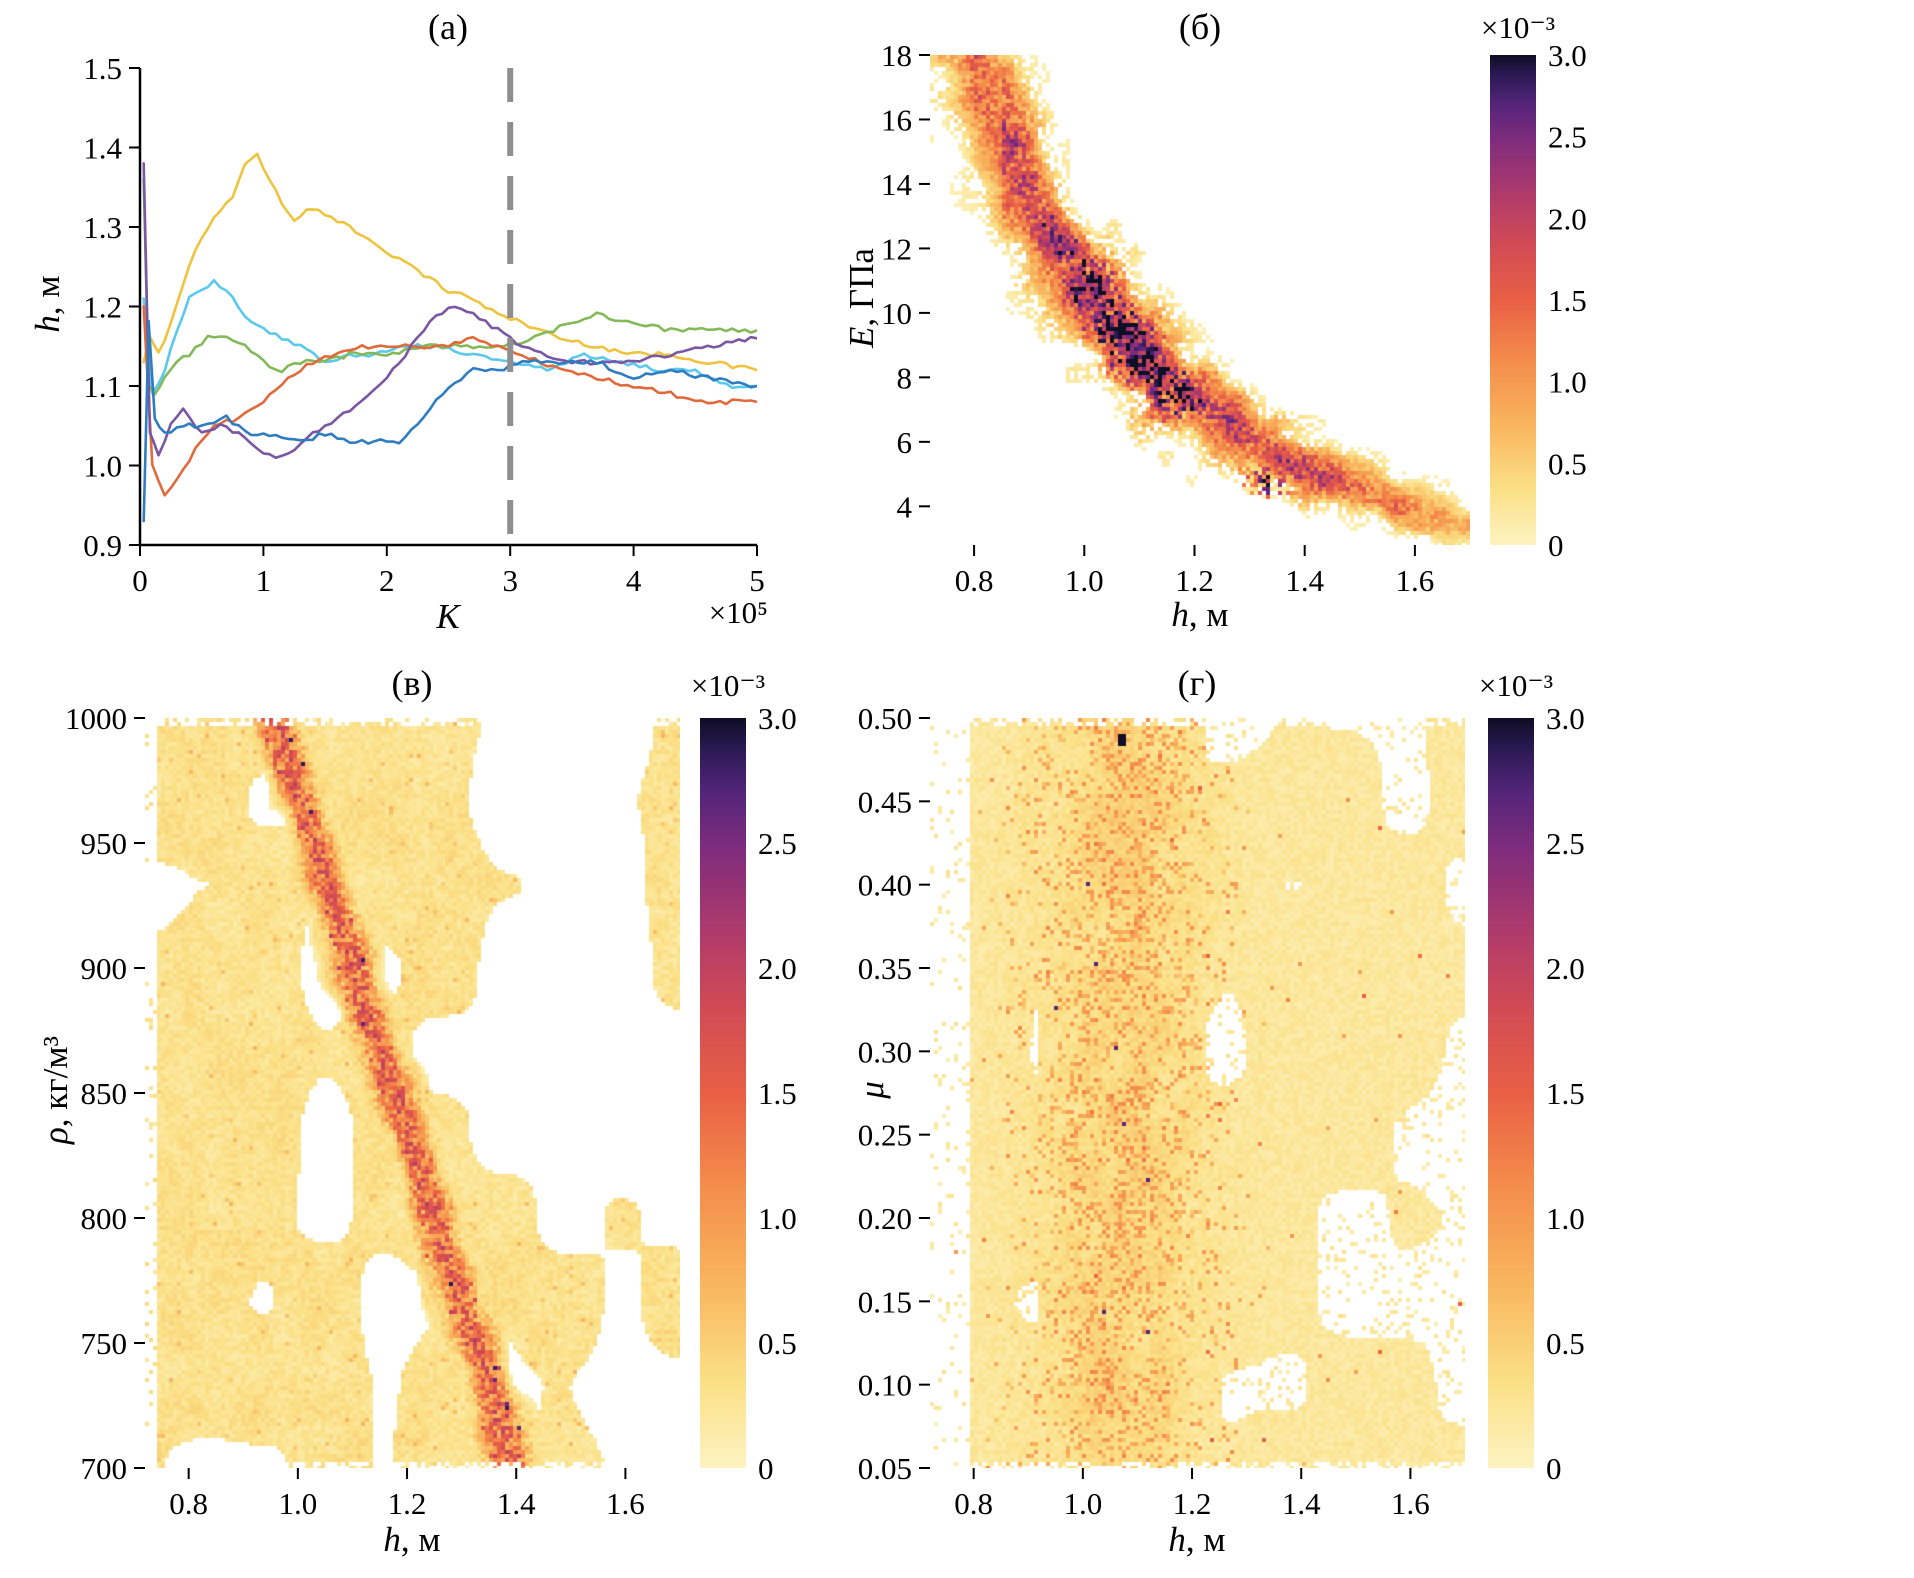 Image resolution: width=1914 pixels, height=1578 pixels. Describe the element at coordinates (885, 1051) in the screenshot. I see `svg-text: 0.30` at that location.